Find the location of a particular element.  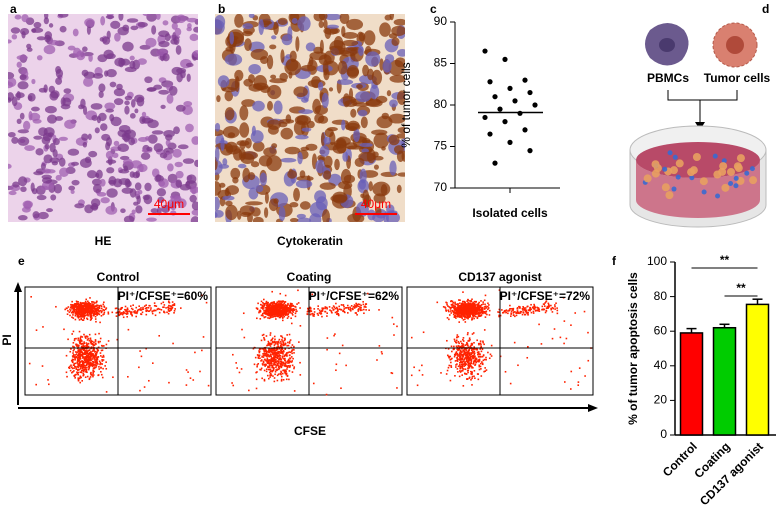

point is located at coordinates (490, 82).